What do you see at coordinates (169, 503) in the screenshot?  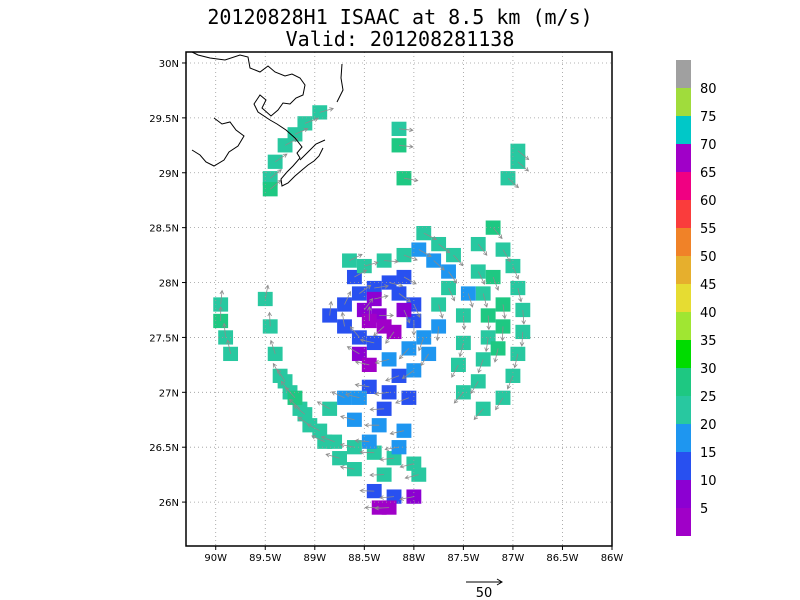 I see `y-tick-label: 26N` at bounding box center [169, 503].